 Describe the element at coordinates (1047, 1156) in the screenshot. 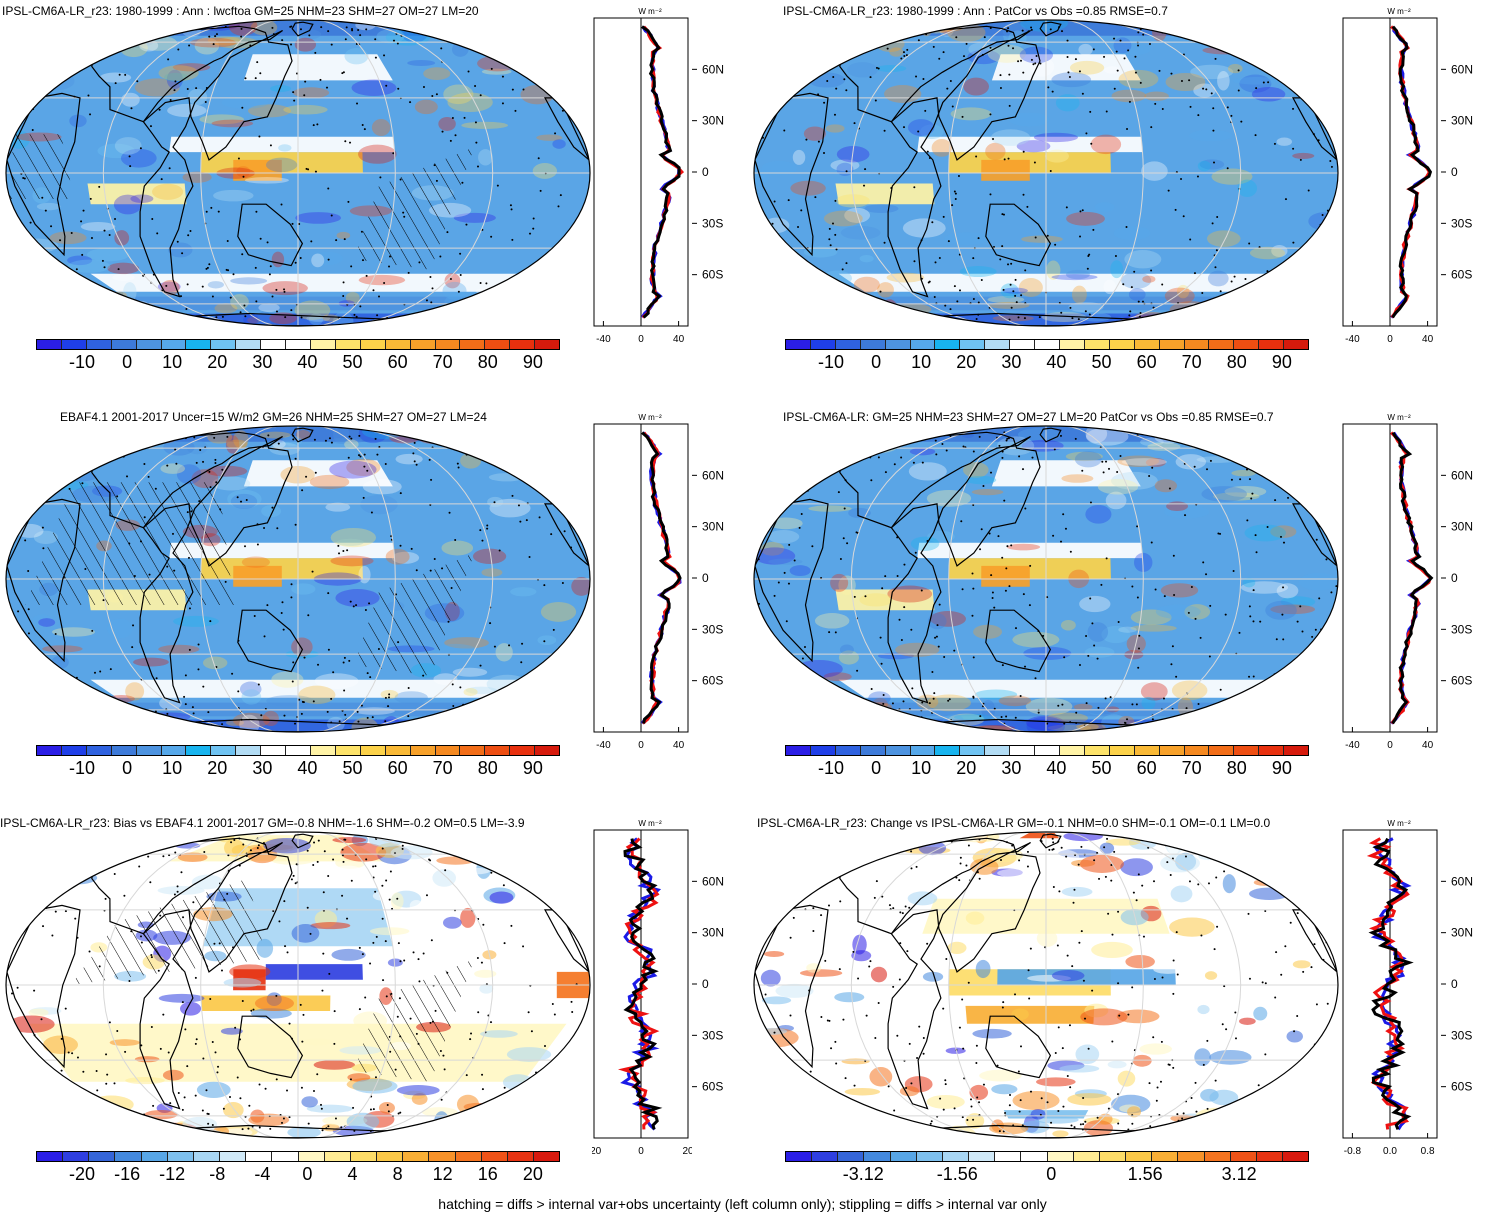

I see `colorbar-change` at that location.